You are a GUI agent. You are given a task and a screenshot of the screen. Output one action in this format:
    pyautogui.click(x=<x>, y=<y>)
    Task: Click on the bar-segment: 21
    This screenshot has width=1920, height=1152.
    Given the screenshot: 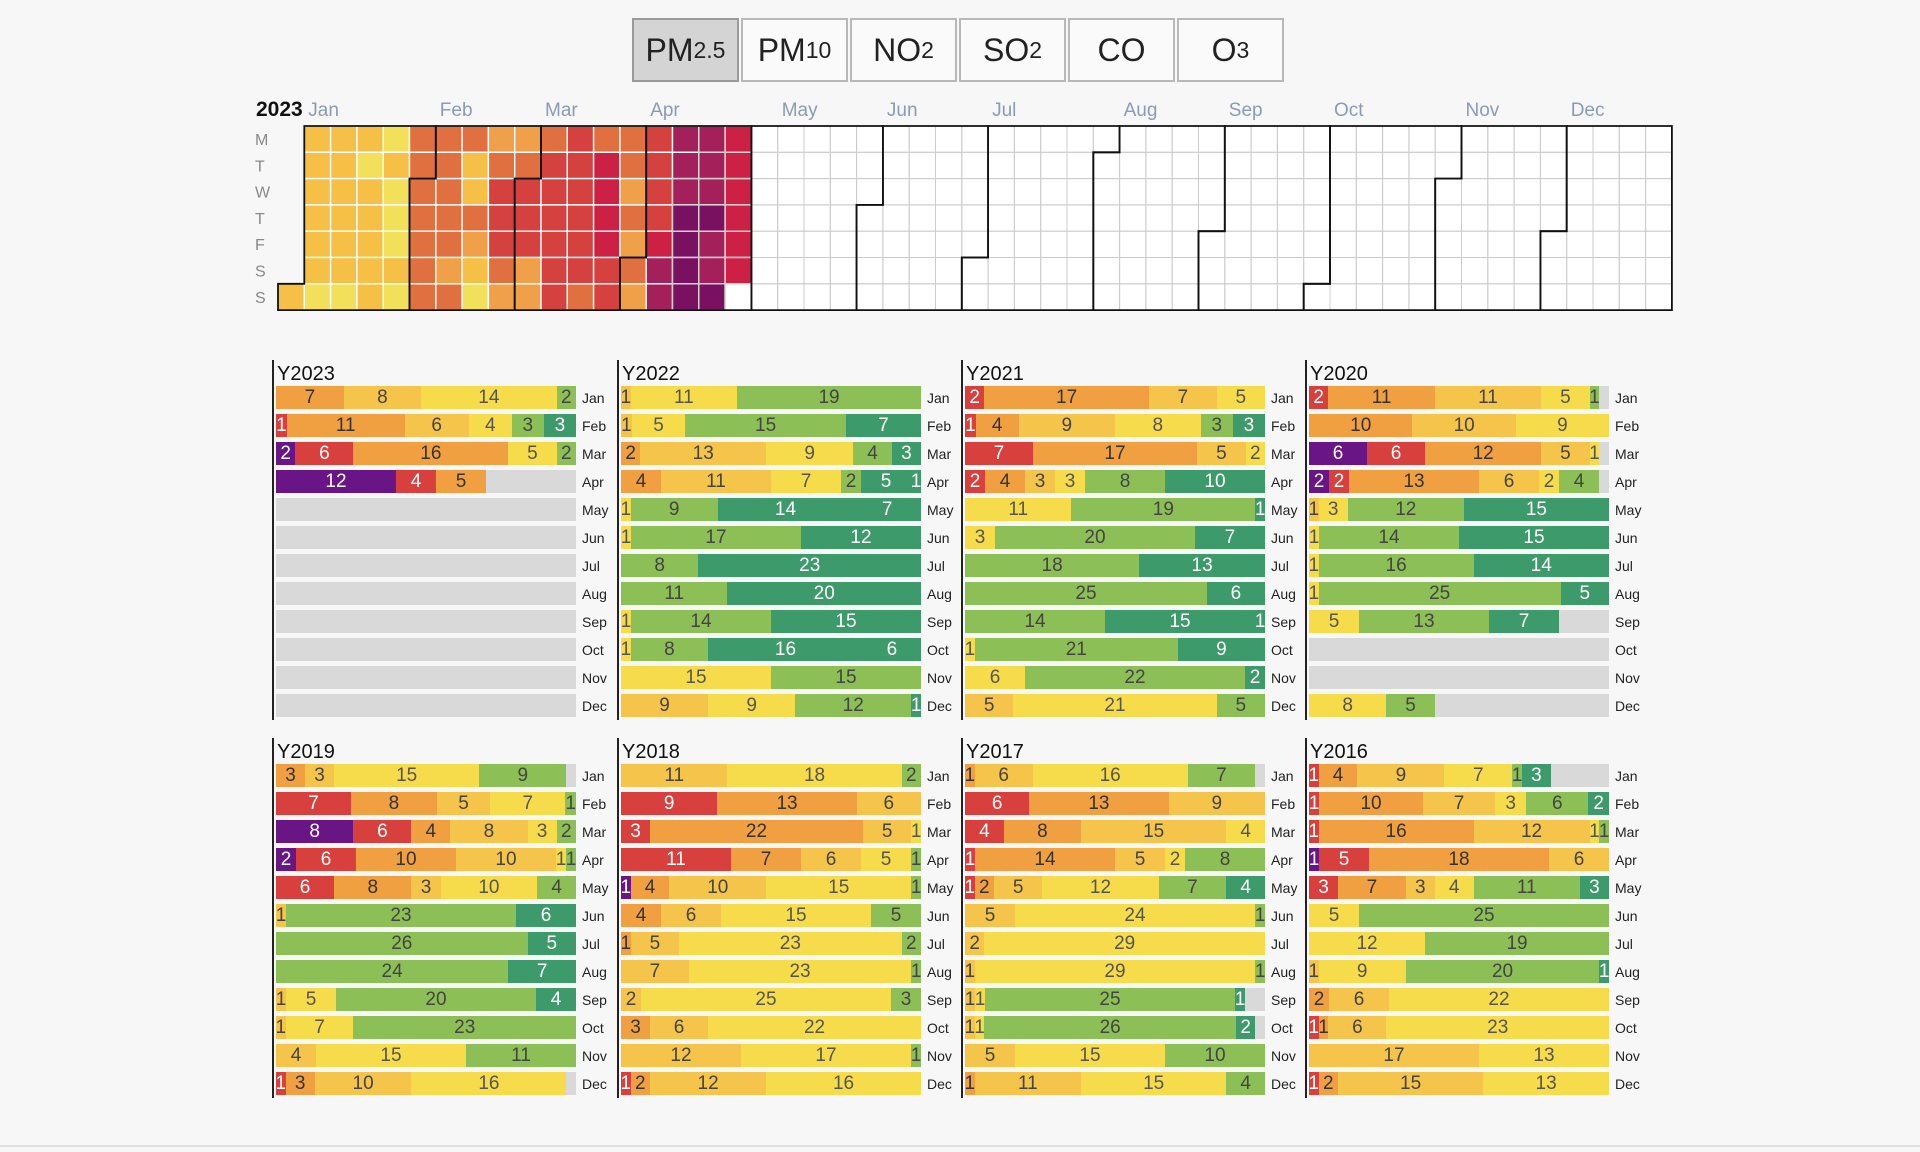 What is the action you would take?
    pyautogui.click(x=1115, y=705)
    